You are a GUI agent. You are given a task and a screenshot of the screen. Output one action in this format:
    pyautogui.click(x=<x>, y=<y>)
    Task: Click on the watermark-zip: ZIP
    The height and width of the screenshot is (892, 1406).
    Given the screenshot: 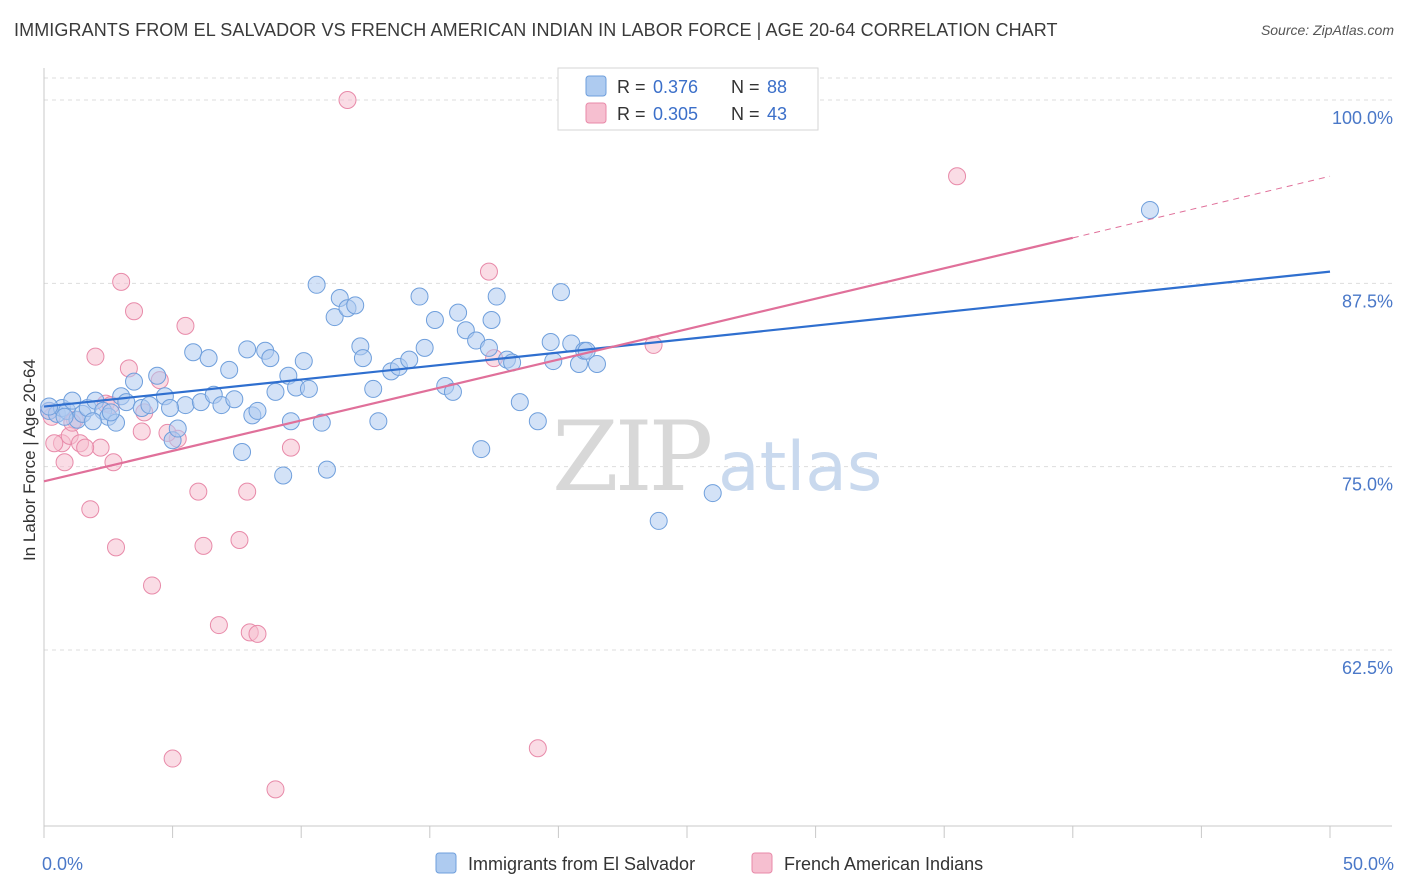 What is the action you would take?
    pyautogui.click(x=631, y=457)
    